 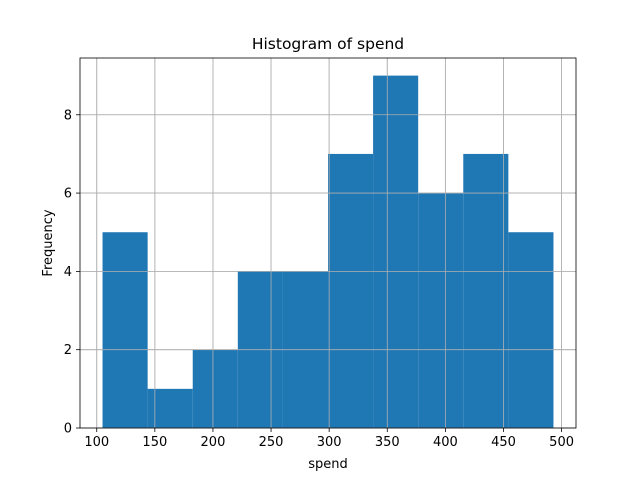 I want to click on x-tick-label: 400, so click(x=445, y=442).